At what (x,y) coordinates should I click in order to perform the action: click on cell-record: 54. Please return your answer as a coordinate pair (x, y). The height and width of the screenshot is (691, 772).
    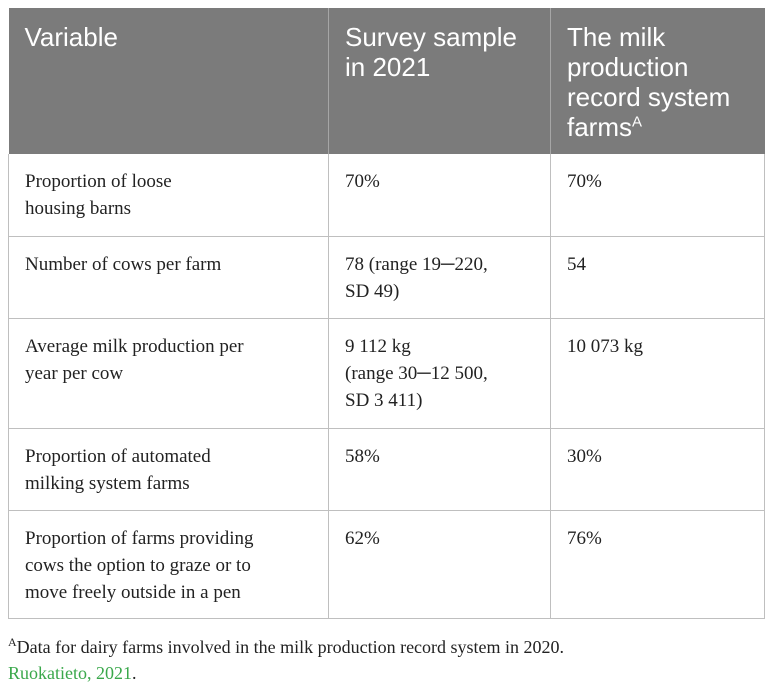
    Looking at the image, I should click on (657, 277).